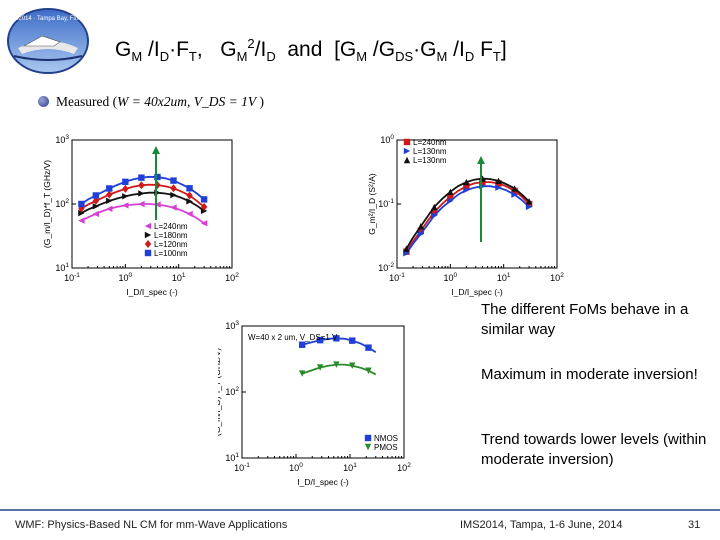 The height and width of the screenshot is (540, 720). Describe the element at coordinates (171, 253) in the screenshot. I see `legend-label: L=100nm` at that location.